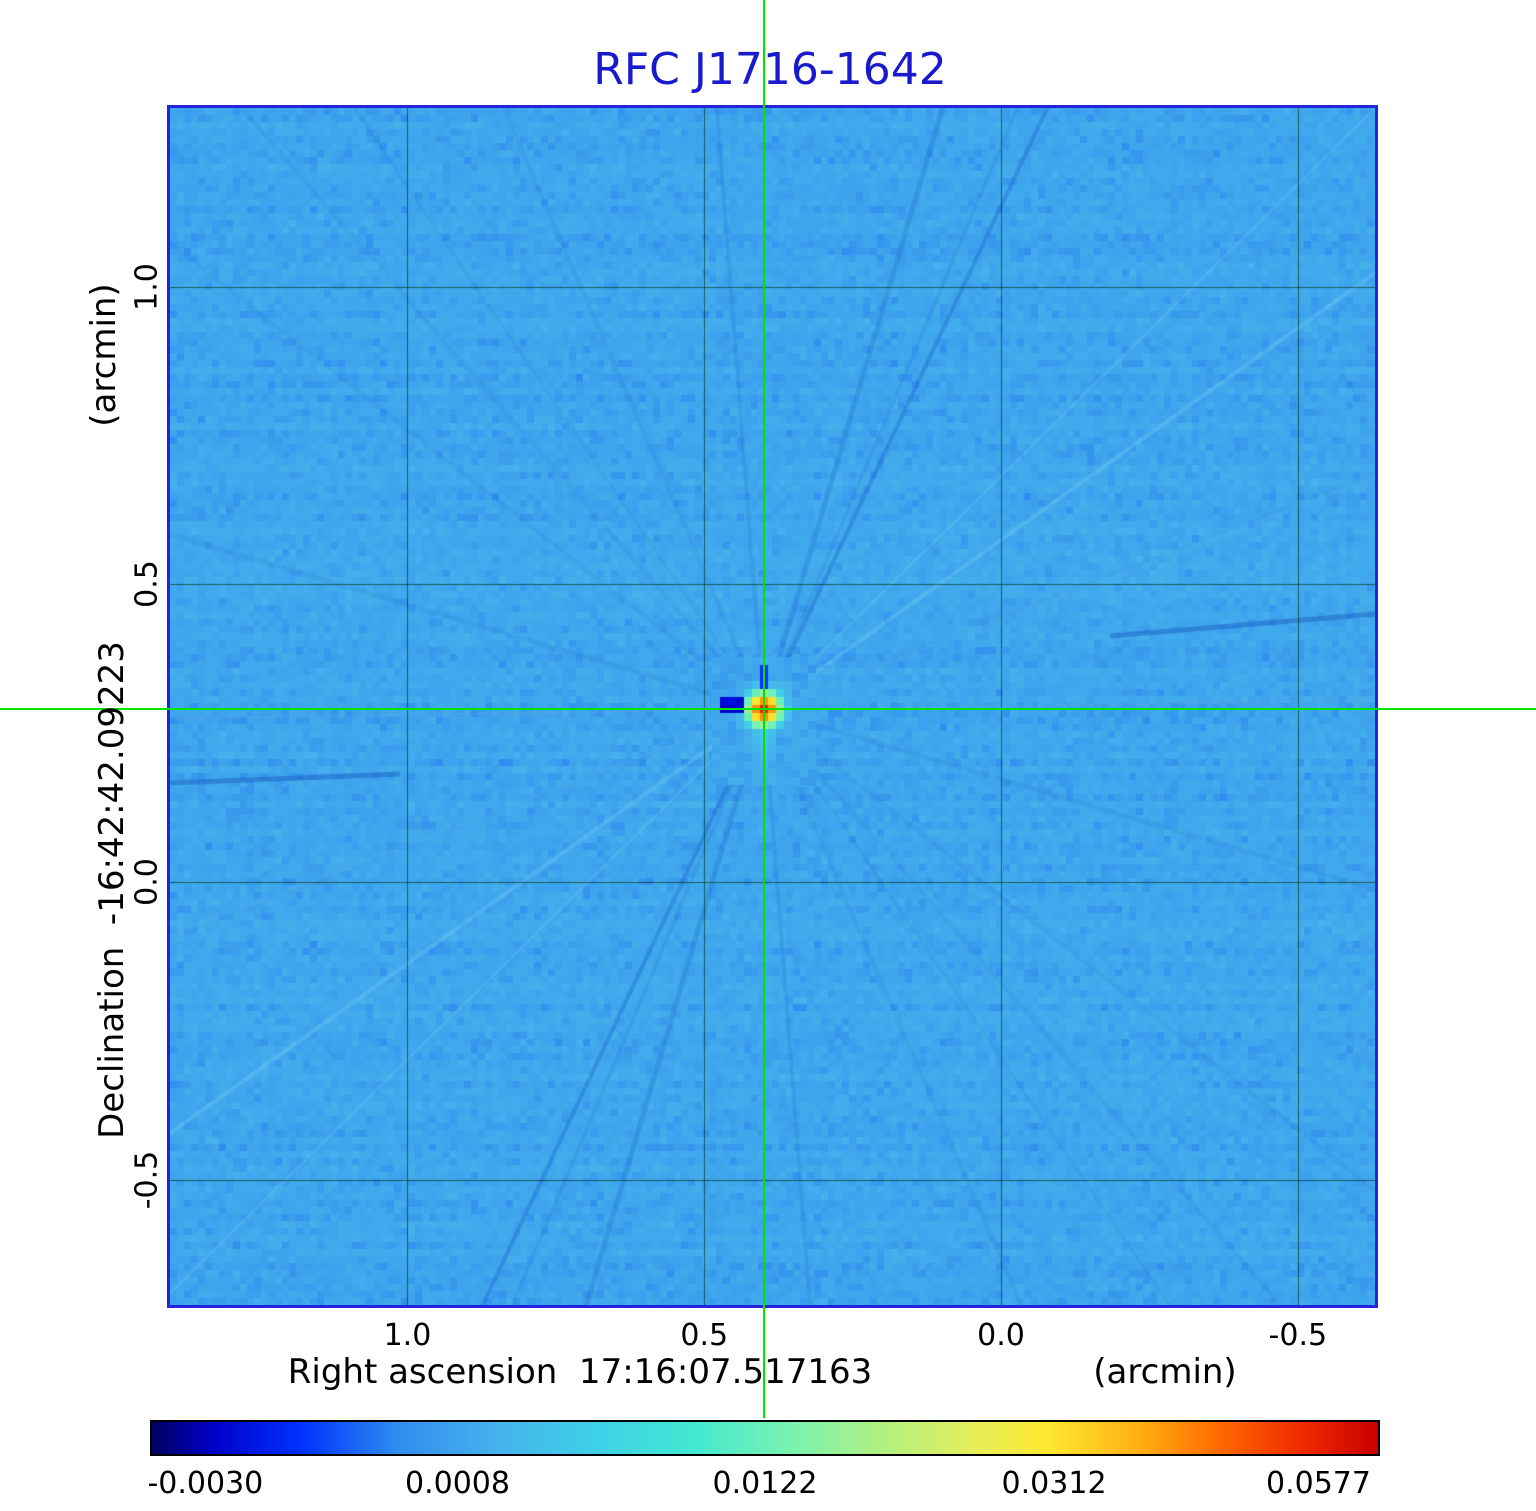  I want to click on x-axis-unit-label: (arcmin), so click(1165, 1372).